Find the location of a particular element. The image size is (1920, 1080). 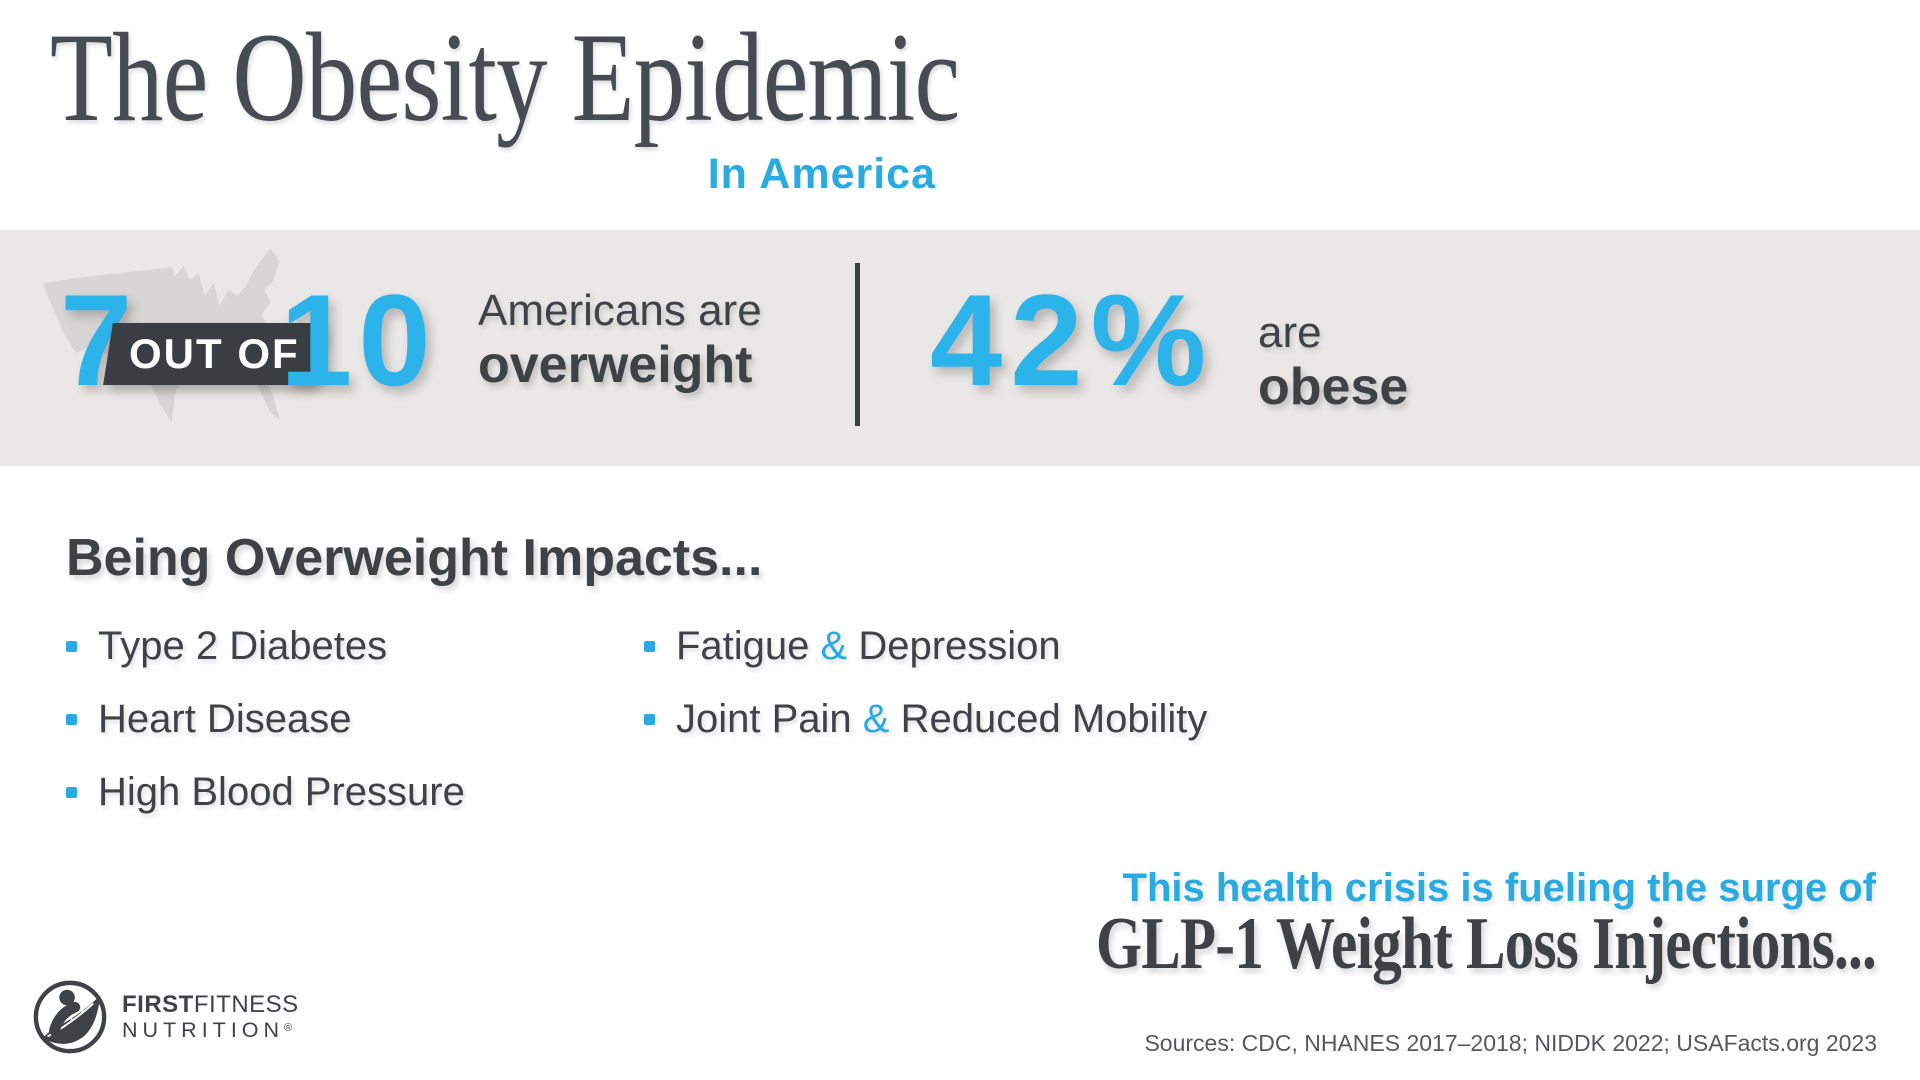

stat-obese-caption: are obese is located at coordinates (1333, 362).